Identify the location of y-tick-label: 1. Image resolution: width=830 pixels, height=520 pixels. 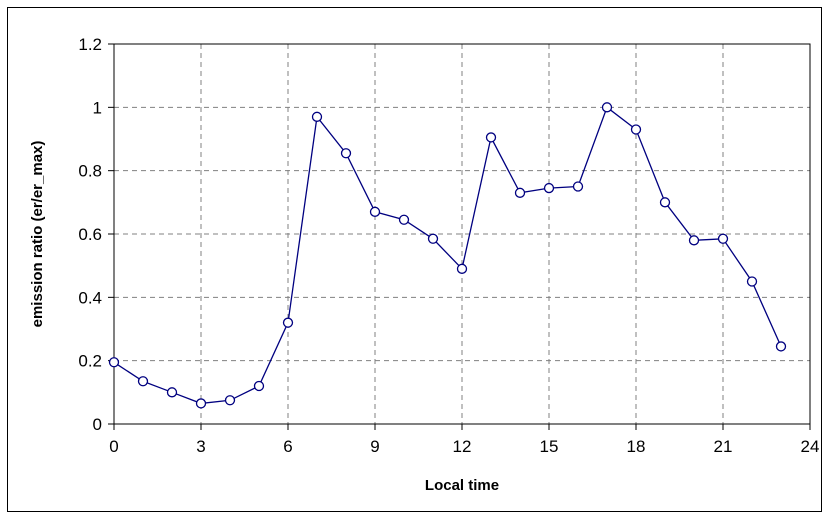
(97, 107).